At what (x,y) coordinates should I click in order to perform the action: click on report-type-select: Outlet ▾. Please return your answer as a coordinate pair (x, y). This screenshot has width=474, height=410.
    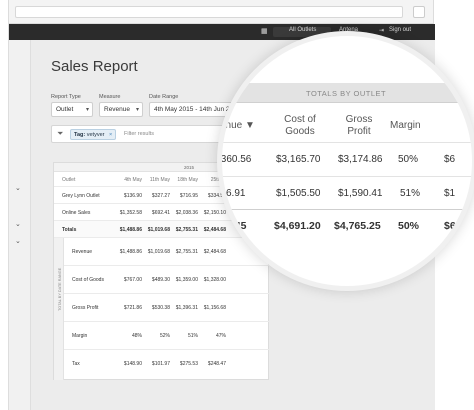
    Looking at the image, I should click on (72, 109).